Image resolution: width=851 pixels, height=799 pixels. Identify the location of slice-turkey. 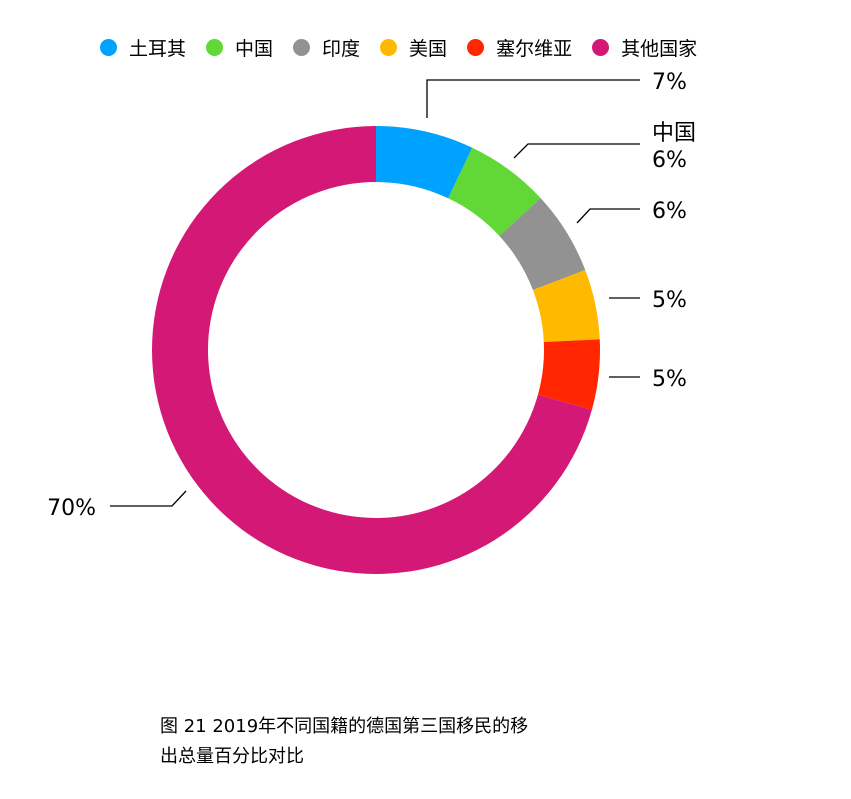
(424, 162).